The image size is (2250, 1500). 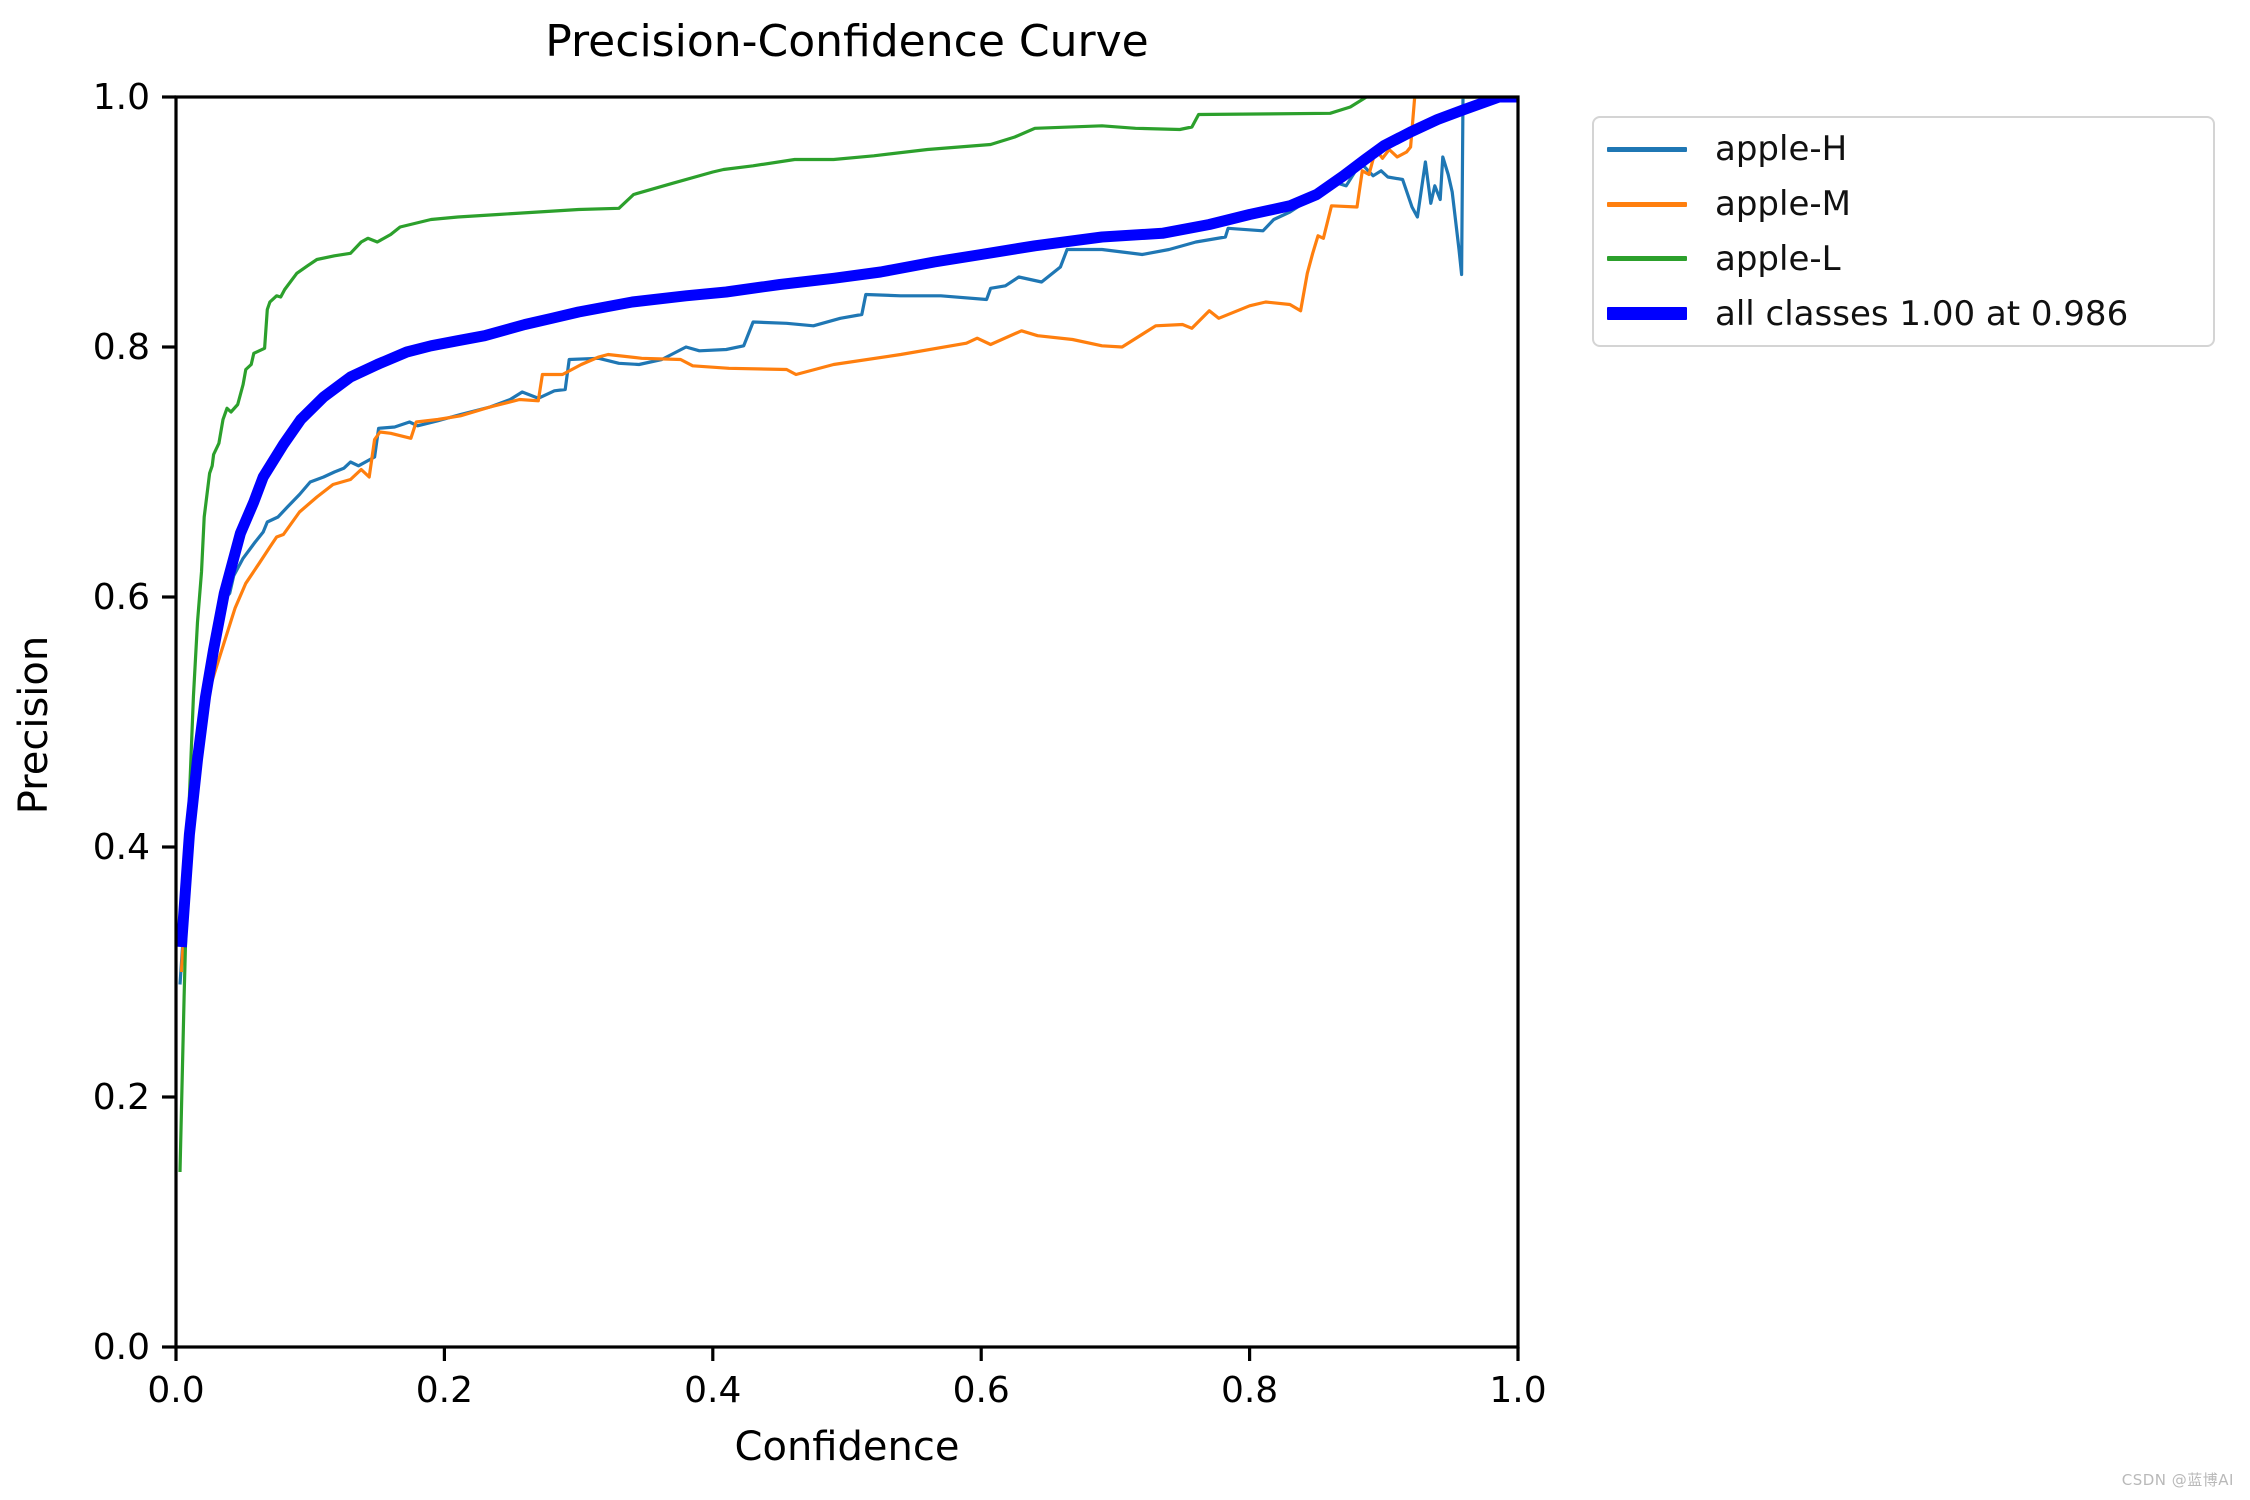 I want to click on y-axis-label: Precision, so click(x=34, y=725).